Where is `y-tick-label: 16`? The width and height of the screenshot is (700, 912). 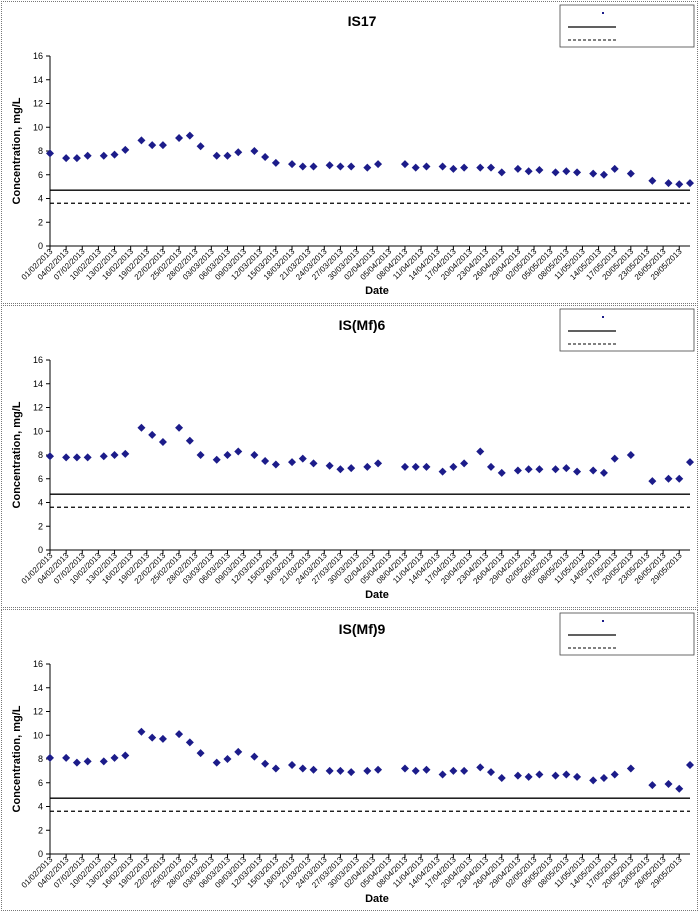
y-tick-label: 16 is located at coordinates (38, 360).